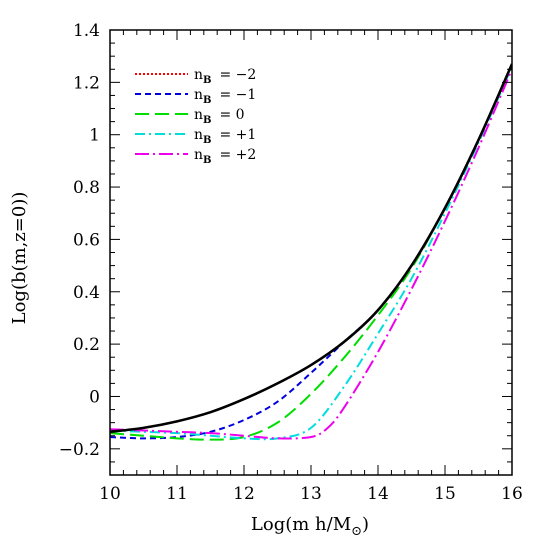 This screenshot has height=540, width=540. I want to click on y-tick-label: 1, so click(94, 136).